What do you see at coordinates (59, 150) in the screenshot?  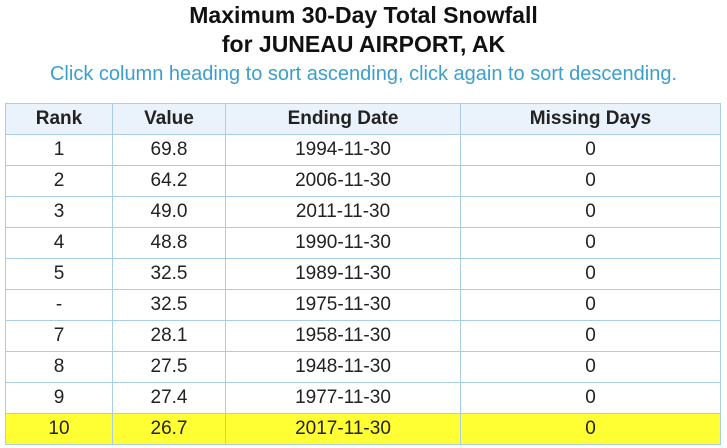 I see `table-cell: 1` at bounding box center [59, 150].